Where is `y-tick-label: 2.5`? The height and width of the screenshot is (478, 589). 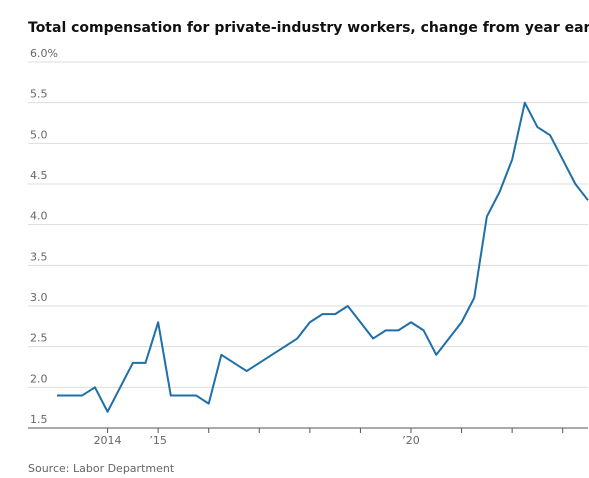 y-tick-label: 2.5 is located at coordinates (39, 338).